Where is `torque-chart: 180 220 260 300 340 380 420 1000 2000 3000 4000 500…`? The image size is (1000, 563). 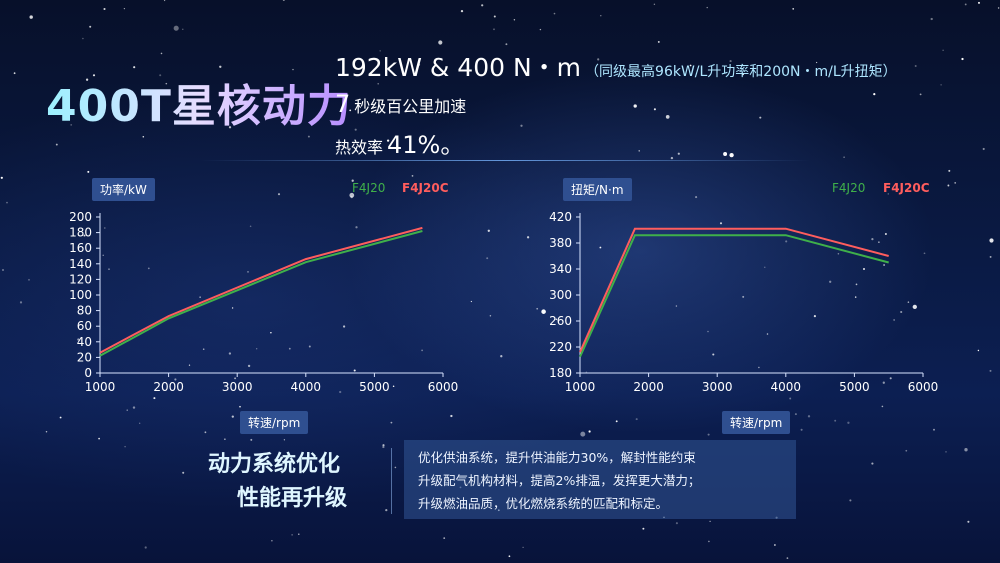
torque-chart: 180 220 260 300 340 380 420 1000 2000 3000 4000 500… is located at coordinates (743, 302).